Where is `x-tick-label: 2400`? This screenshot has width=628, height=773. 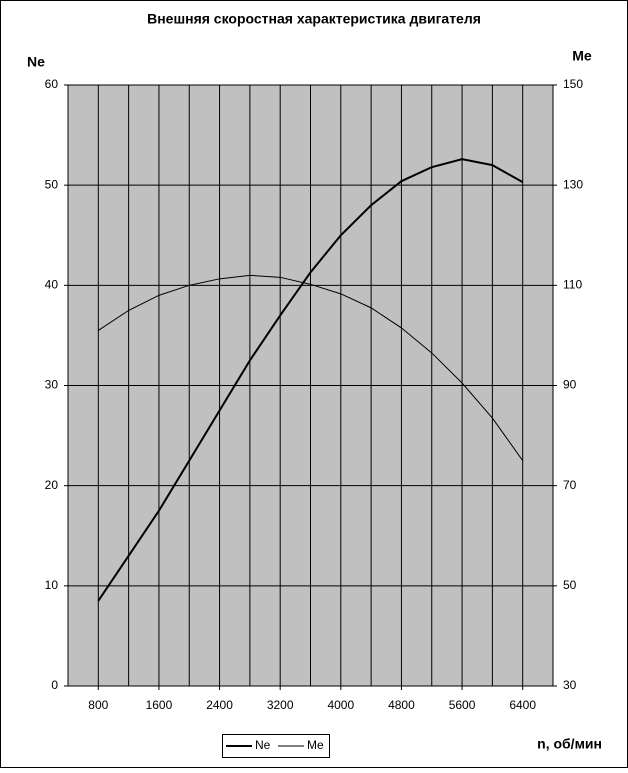 x-tick-label: 2400 is located at coordinates (219, 705).